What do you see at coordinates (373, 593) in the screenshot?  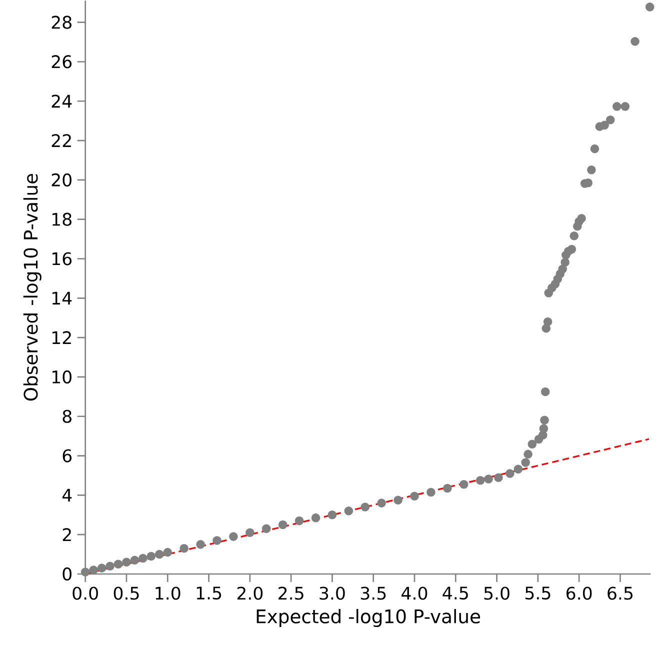 I see `x-tick-label: 3.5` at bounding box center [373, 593].